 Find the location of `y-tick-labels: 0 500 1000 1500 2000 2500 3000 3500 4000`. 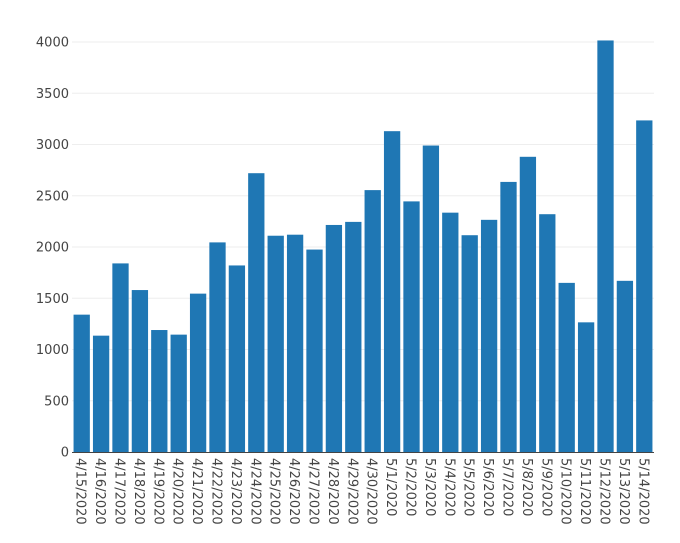

y-tick-labels: 0 500 1000 1500 2000 2500 3000 3500 4000 is located at coordinates (52, 248).